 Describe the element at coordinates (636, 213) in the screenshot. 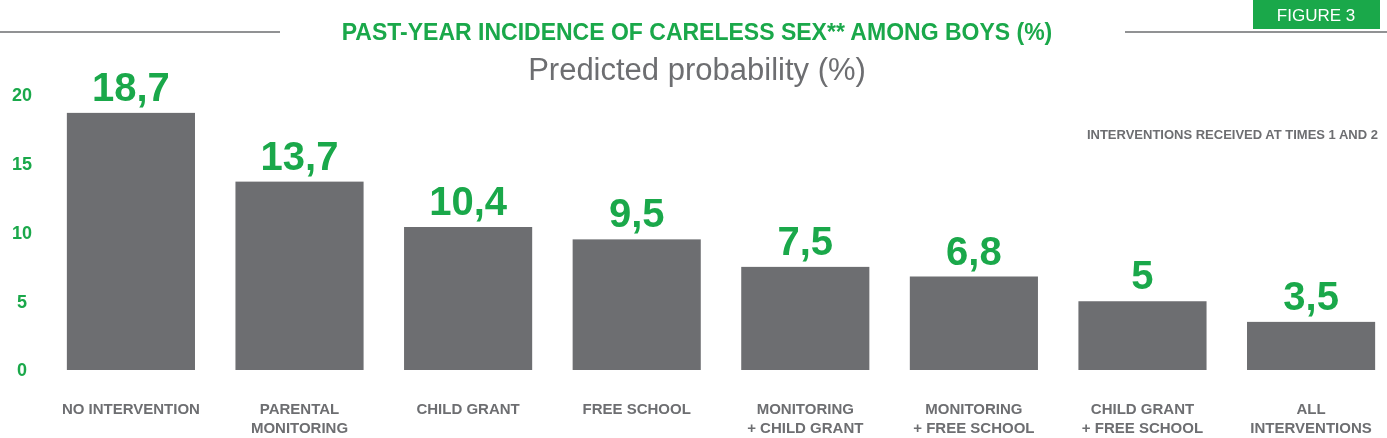

I see `data-label: 9,5` at that location.